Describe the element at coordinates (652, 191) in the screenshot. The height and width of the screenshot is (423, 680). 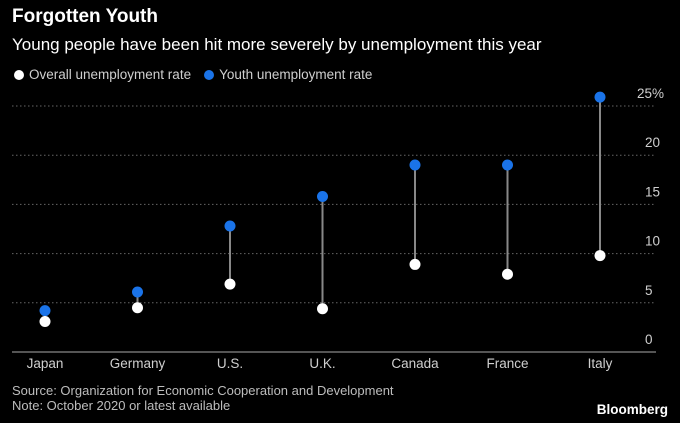
I see `y-tick-label: 15` at that location.